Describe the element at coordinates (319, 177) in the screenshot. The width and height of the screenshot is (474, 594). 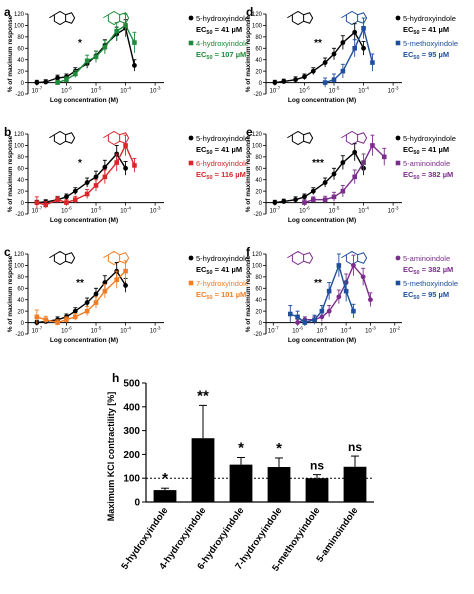
I see `series-line` at that location.